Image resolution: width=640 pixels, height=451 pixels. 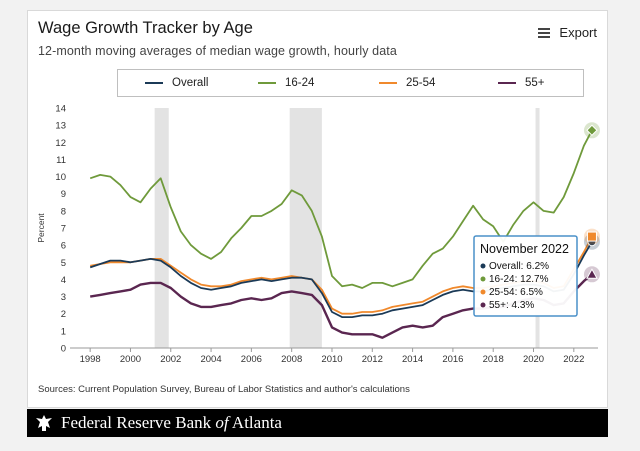 I want to click on x-tick-label: 2000, so click(x=130, y=359).